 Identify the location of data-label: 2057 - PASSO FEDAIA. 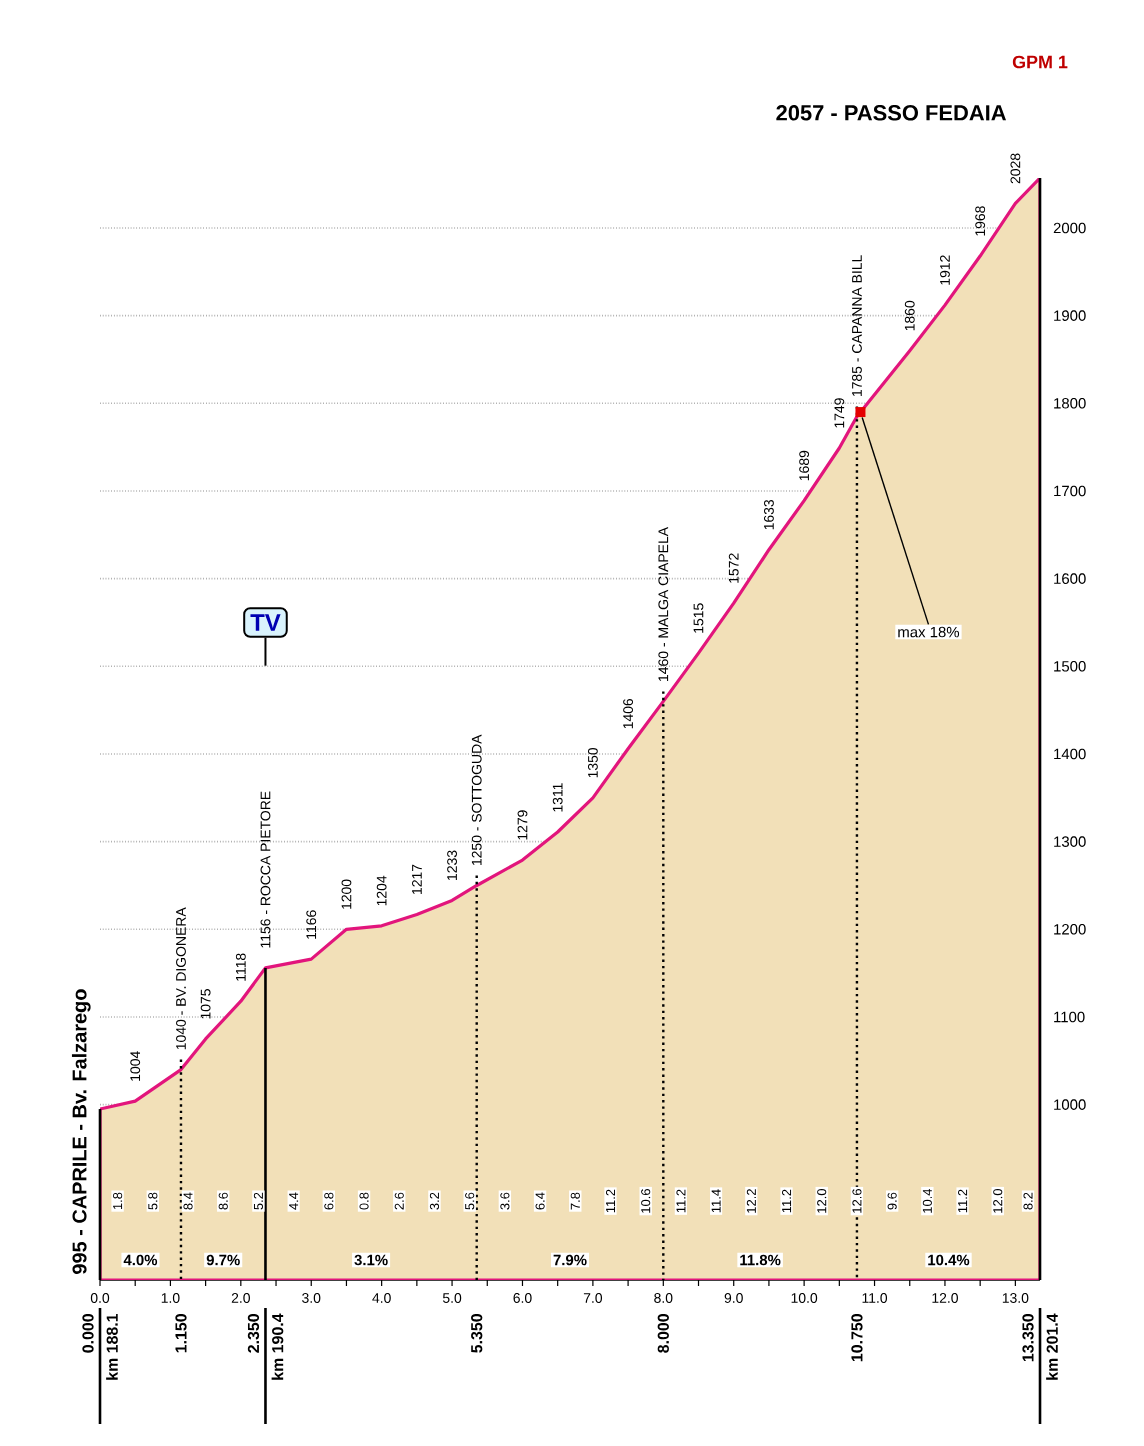
(891, 113).